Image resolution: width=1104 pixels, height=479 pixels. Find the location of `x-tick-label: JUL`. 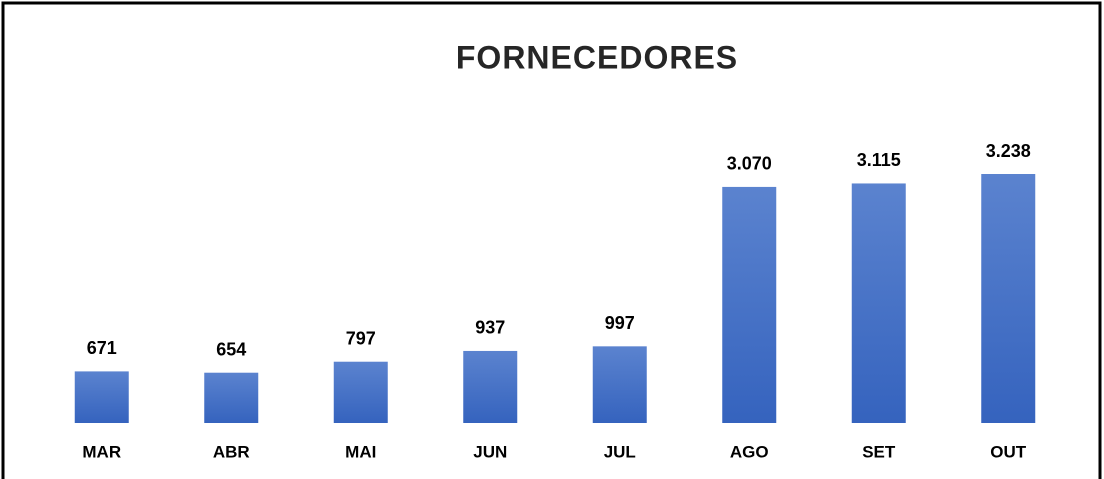

x-tick-label: JUL is located at coordinates (620, 451).